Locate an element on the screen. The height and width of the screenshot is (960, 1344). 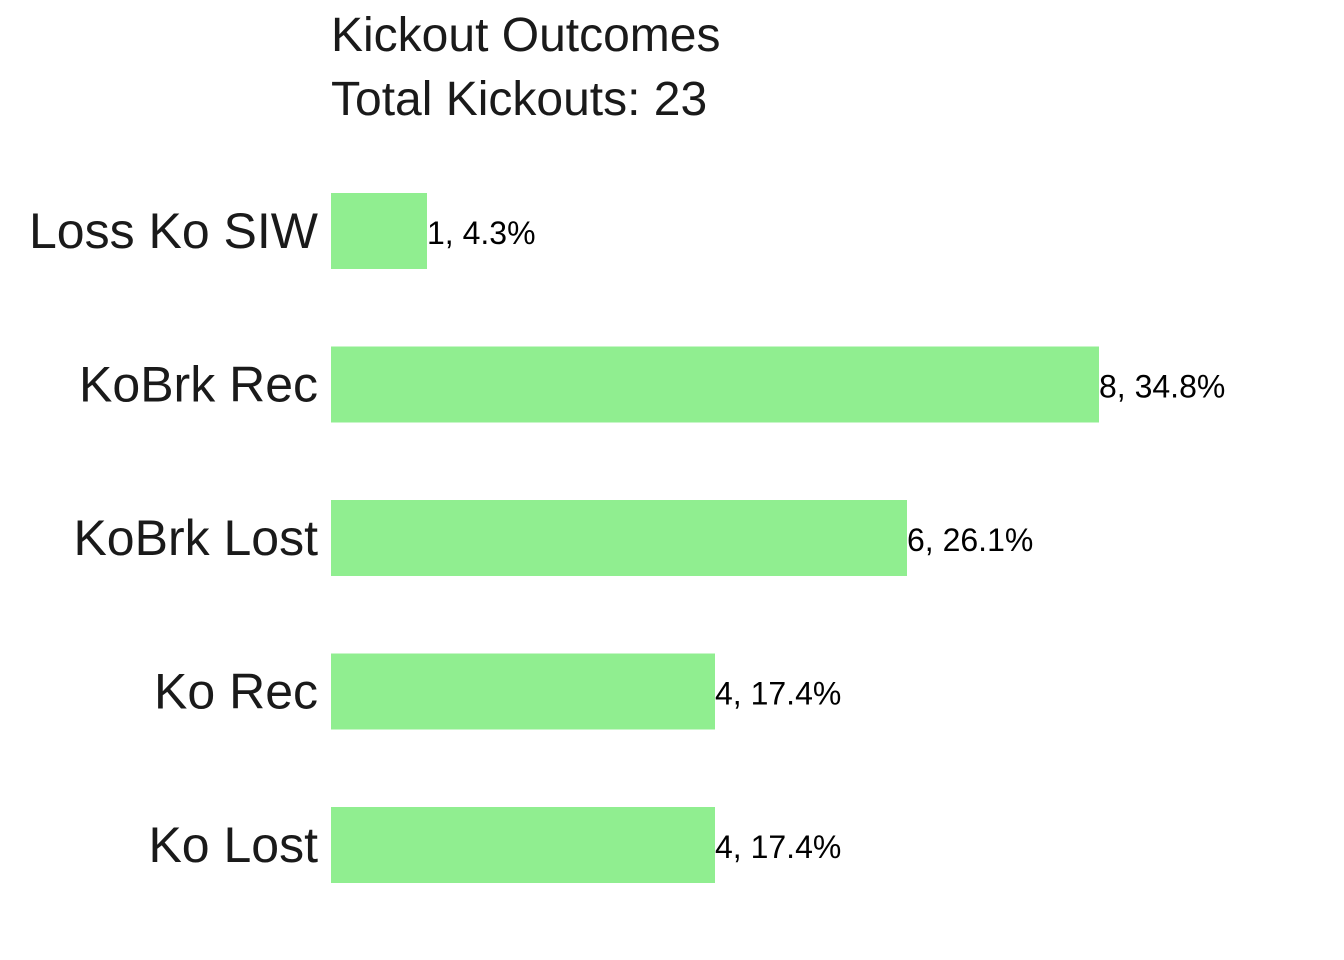
category-label: Ko Rec is located at coordinates (236, 692).